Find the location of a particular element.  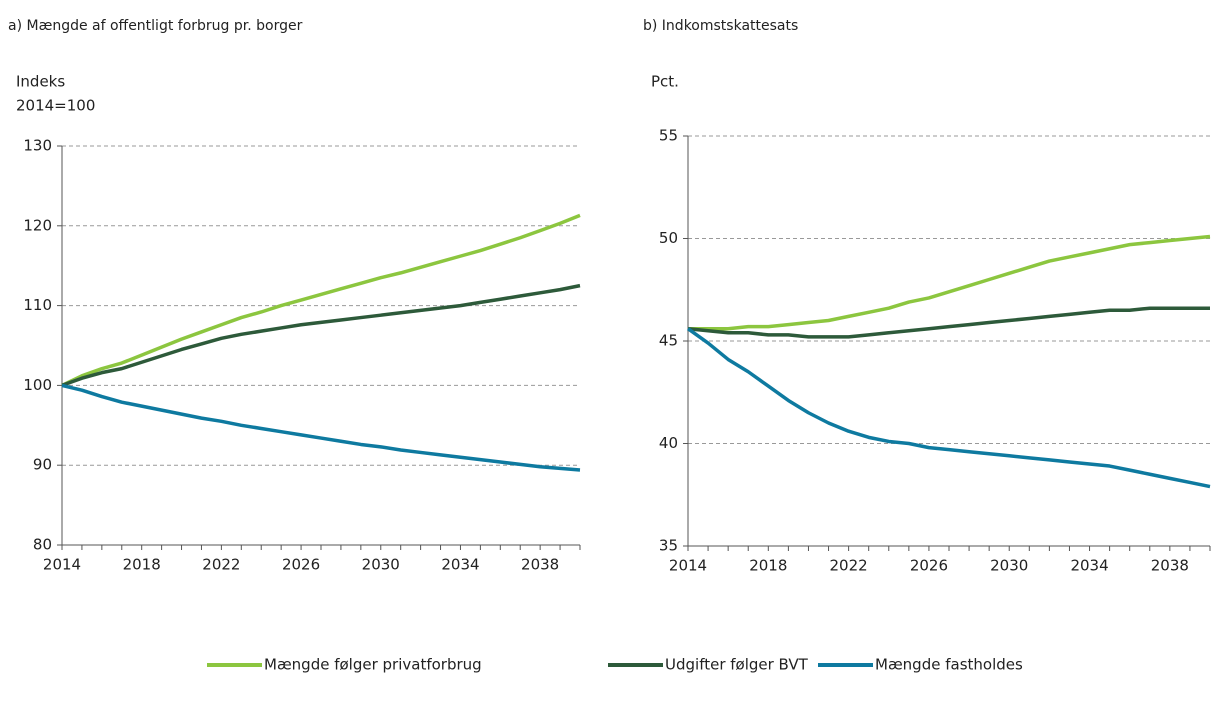

y-tick-label: 35 is located at coordinates (668, 546).